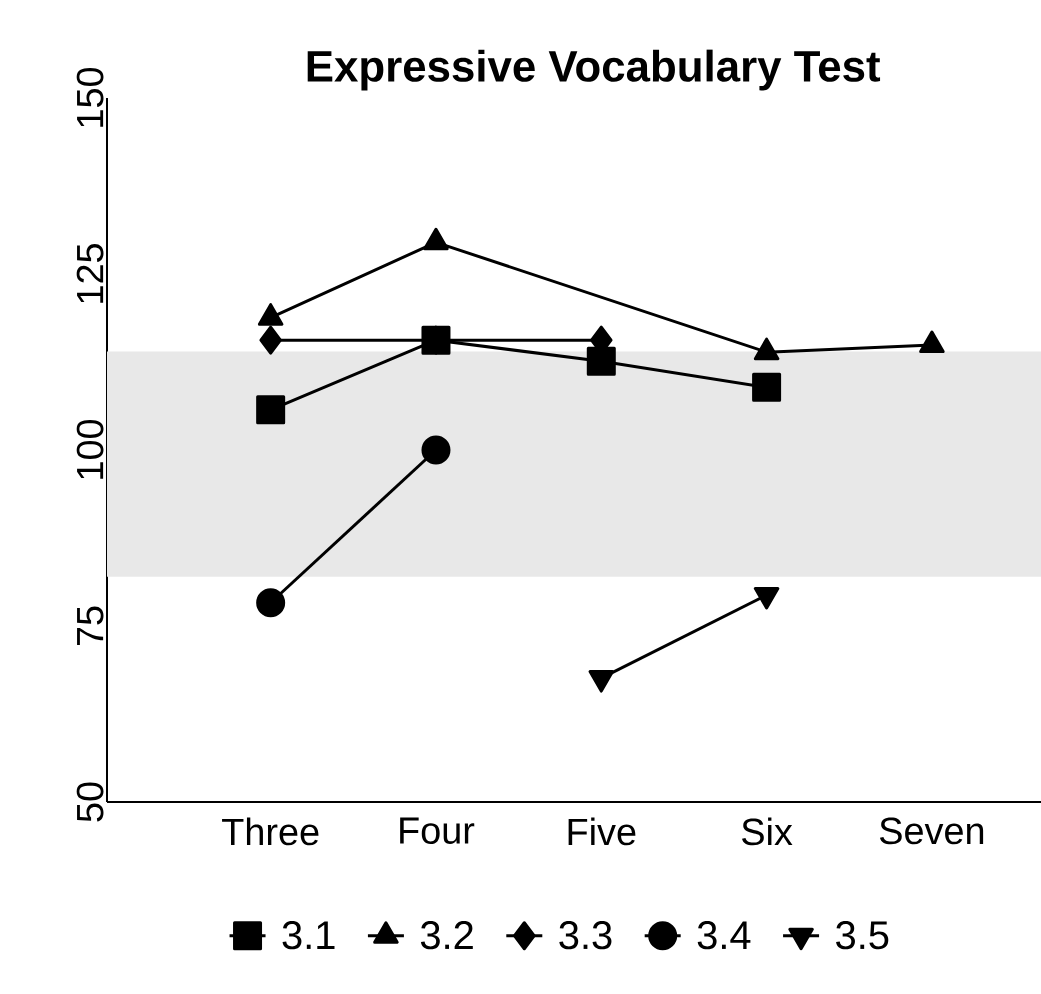 This screenshot has width=1041, height=994. What do you see at coordinates (602, 831) in the screenshot?
I see `x-tick-label: Five` at bounding box center [602, 831].